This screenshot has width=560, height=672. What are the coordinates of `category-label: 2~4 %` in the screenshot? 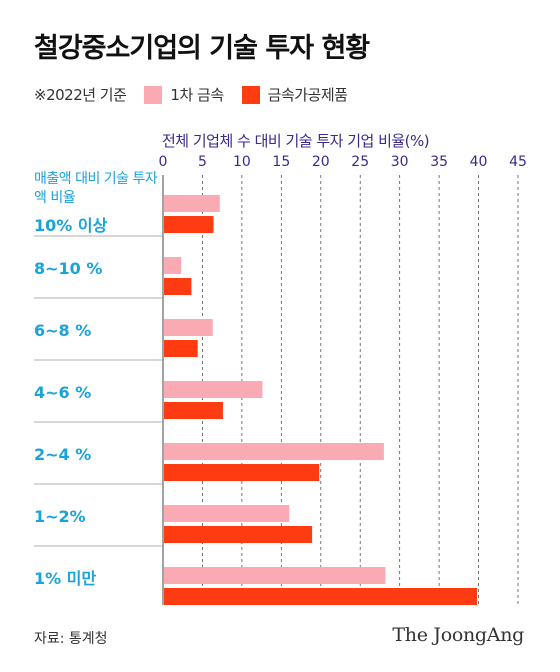 It's located at (62, 454).